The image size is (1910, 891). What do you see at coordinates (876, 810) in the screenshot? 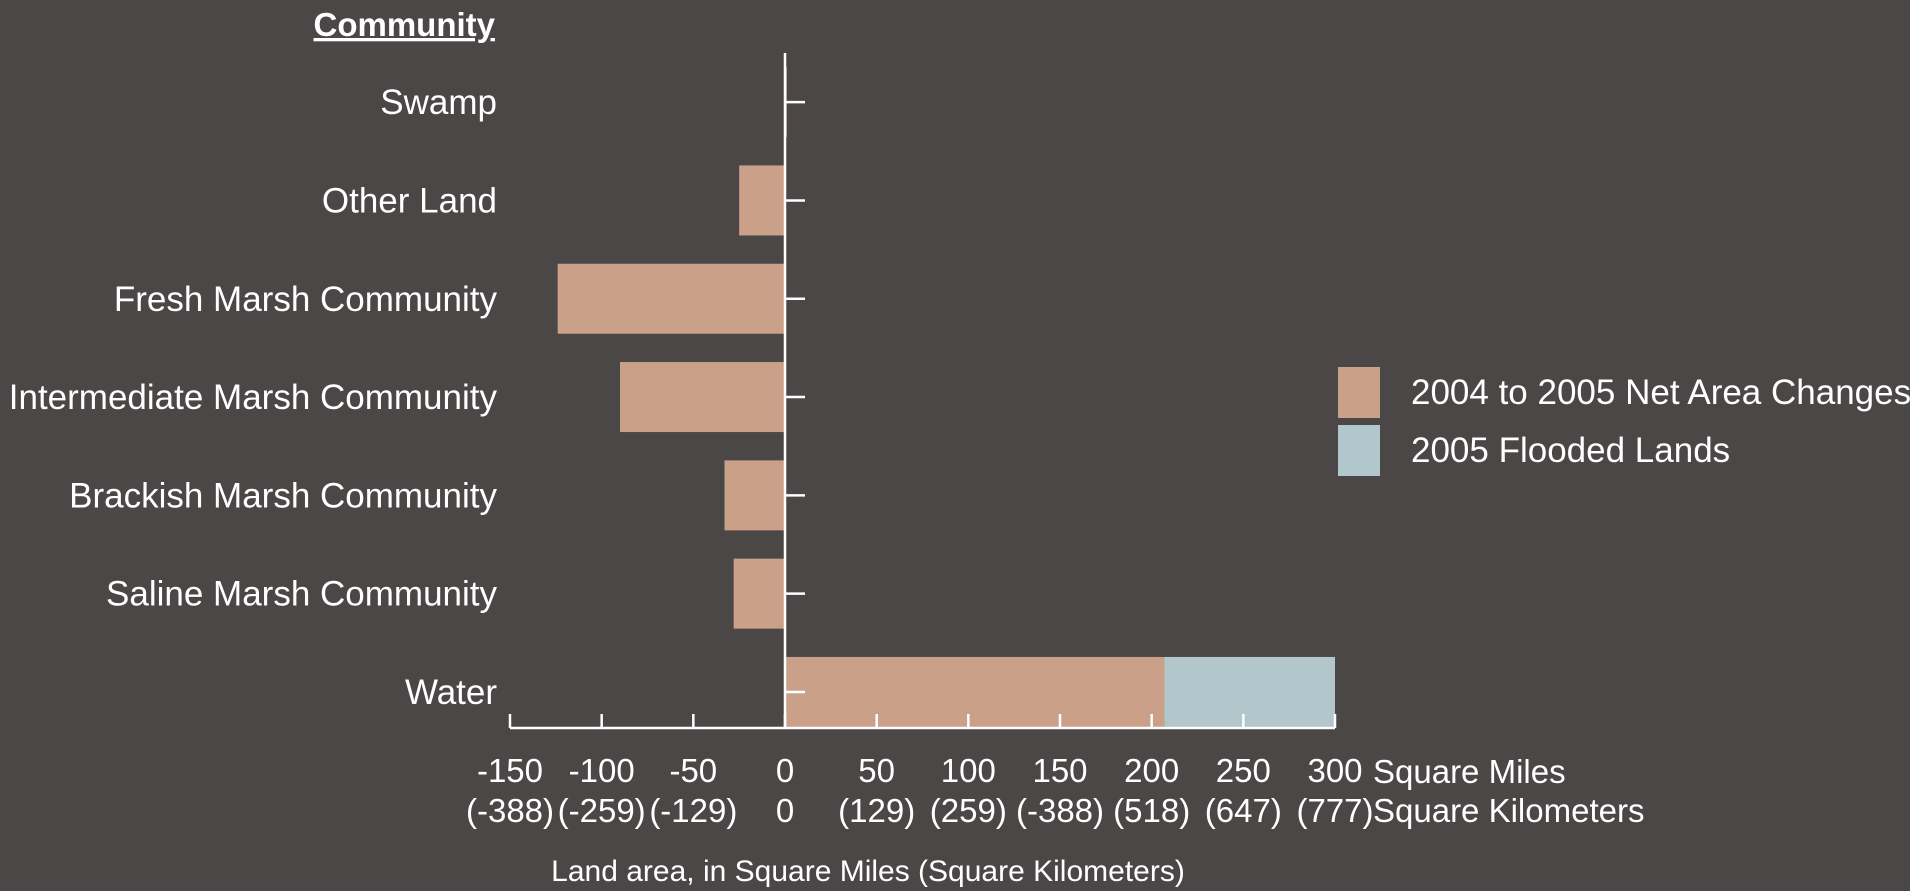
I see `x-tick-label-secondary-50: (129)` at bounding box center [876, 810].